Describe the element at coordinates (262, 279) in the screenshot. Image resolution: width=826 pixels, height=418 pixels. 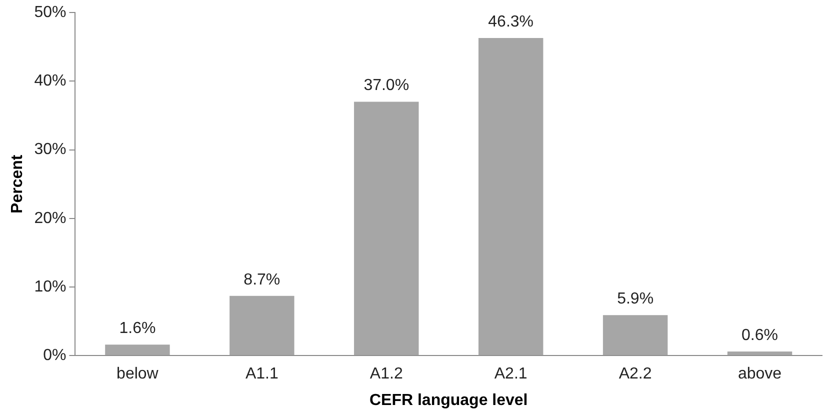
I see `data-label: 8.7%` at that location.